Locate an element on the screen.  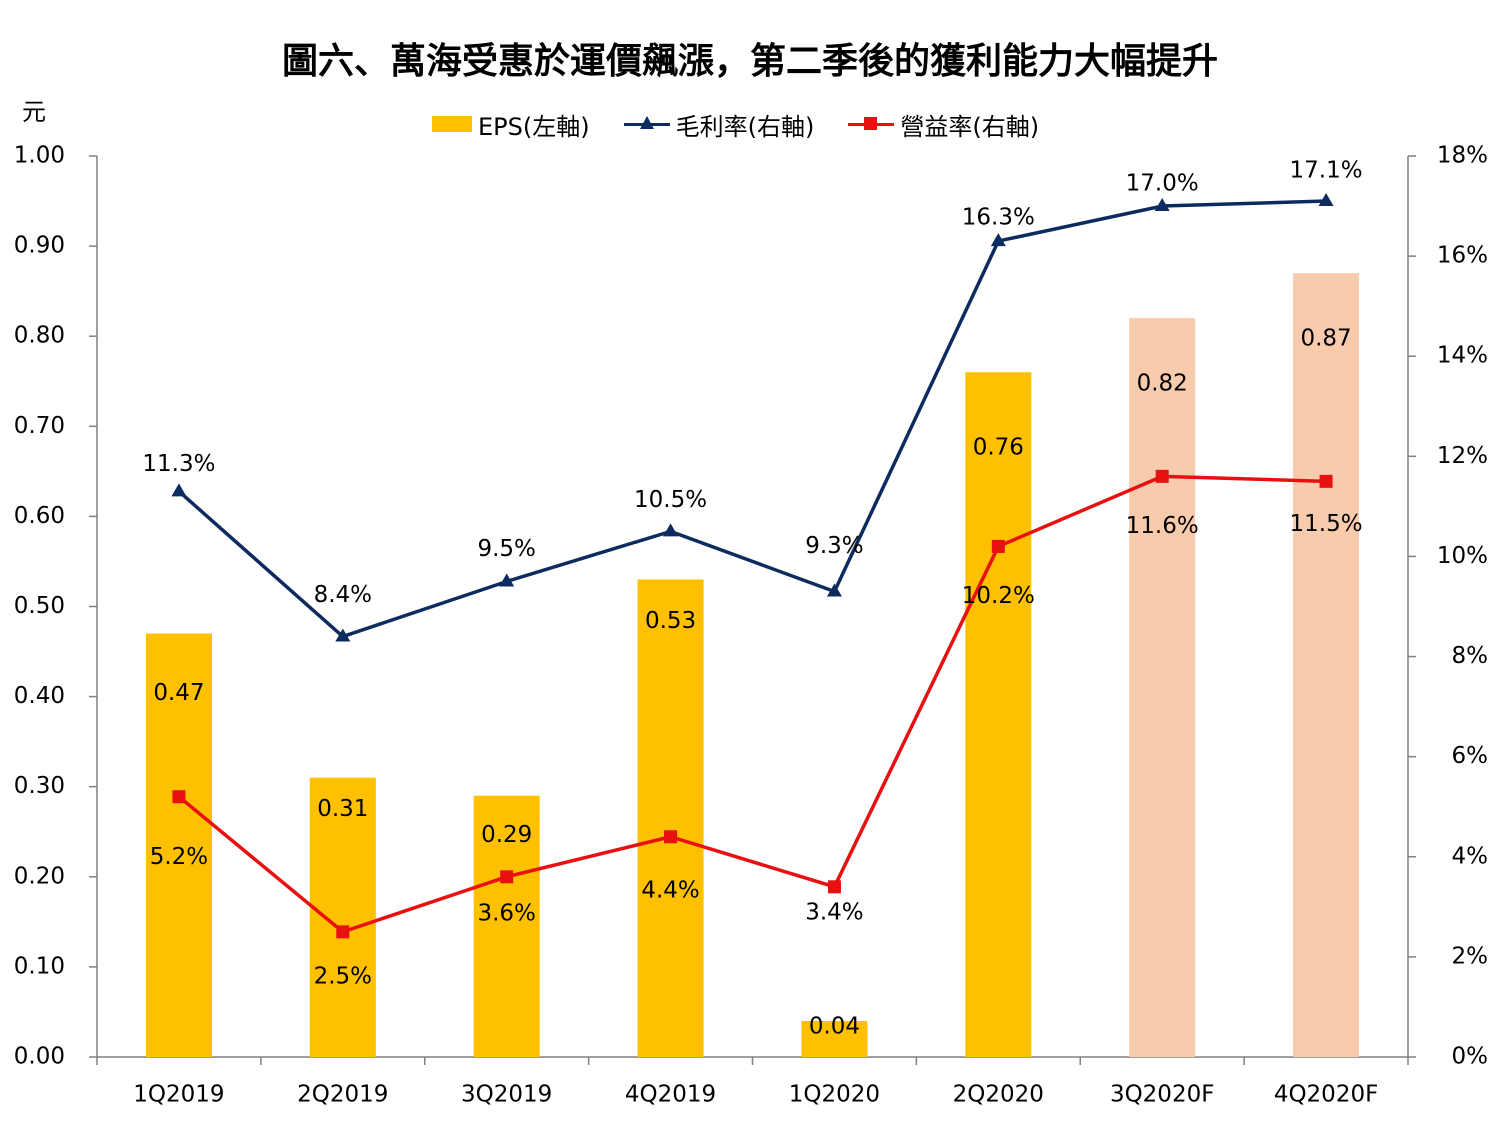
left-axis-tick-label: 0.50 is located at coordinates (39, 606).